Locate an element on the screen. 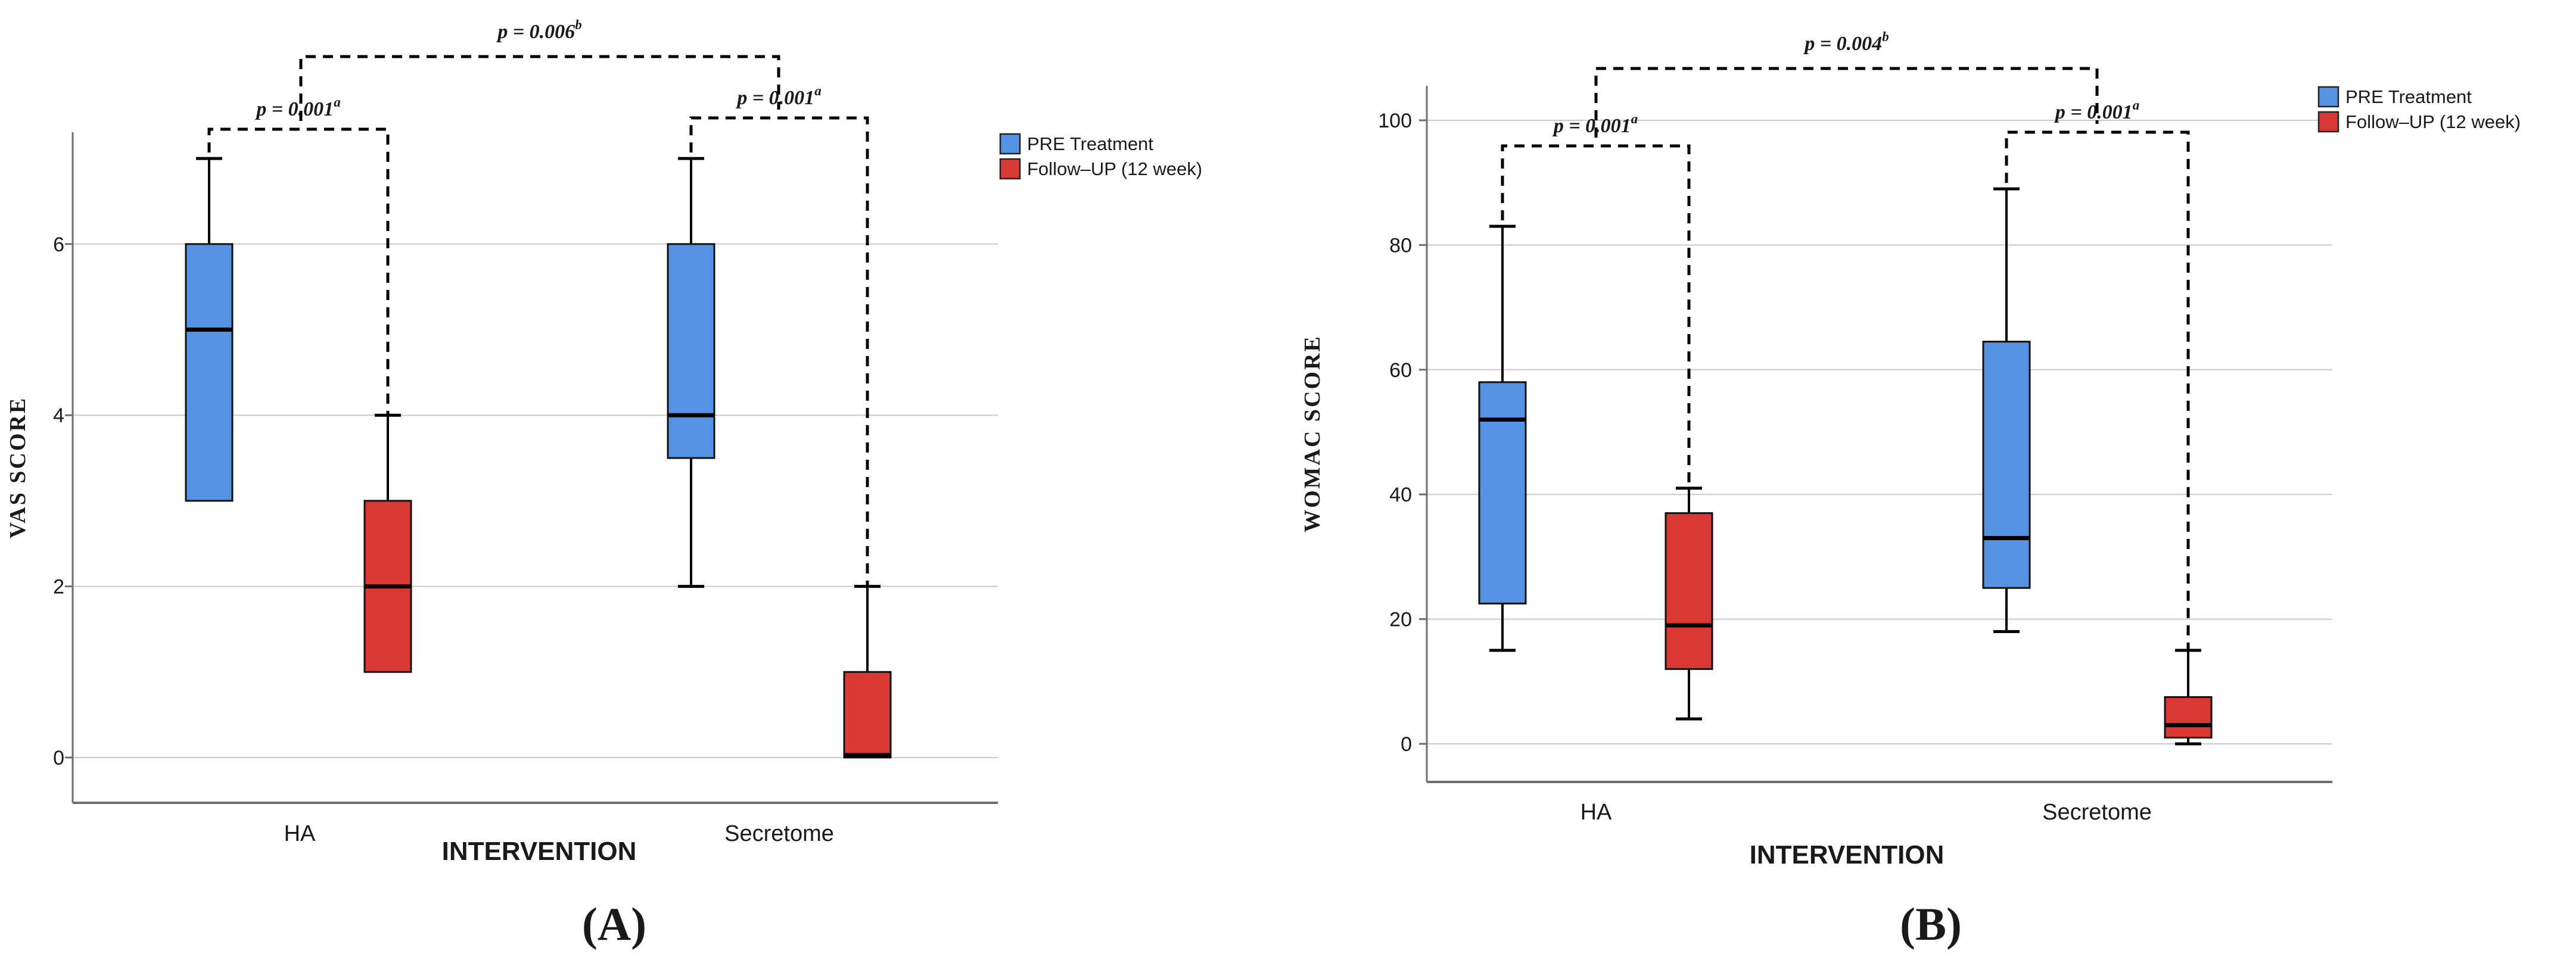 Image resolution: width=2576 pixels, height=963 pixels. y-tick-label-4: 4 is located at coordinates (58, 415).